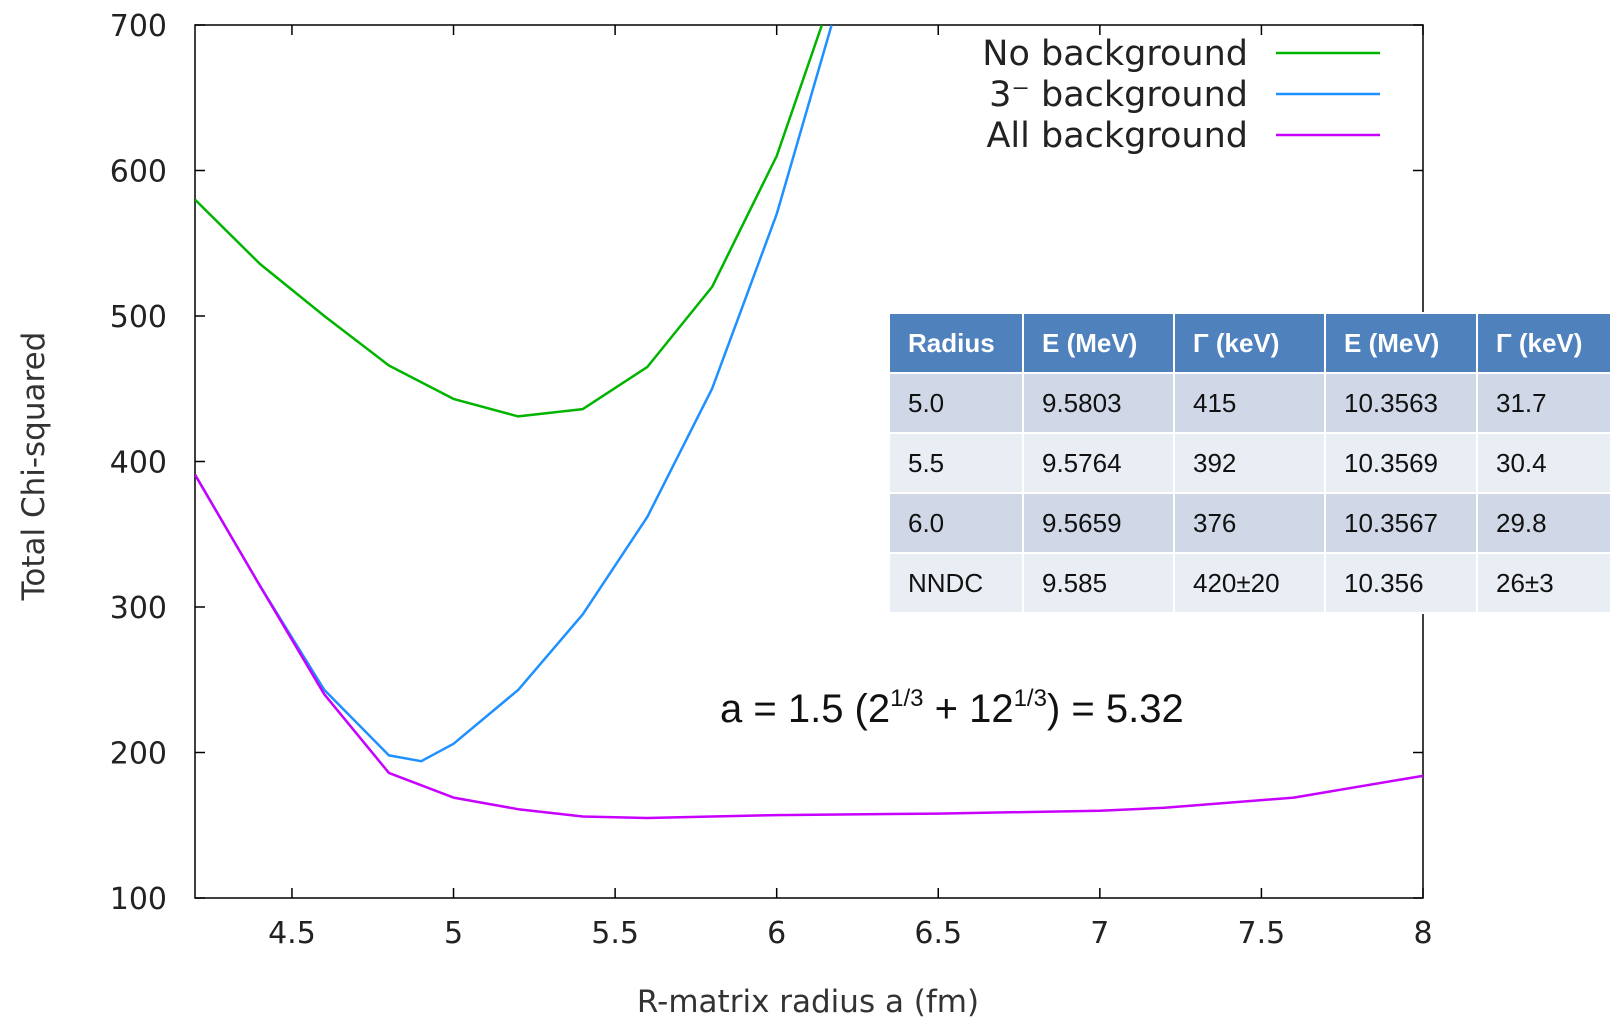 Image resolution: width=1614 pixels, height=1019 pixels. Describe the element at coordinates (776, 933) in the screenshot. I see `x-tick-label: 6` at that location.